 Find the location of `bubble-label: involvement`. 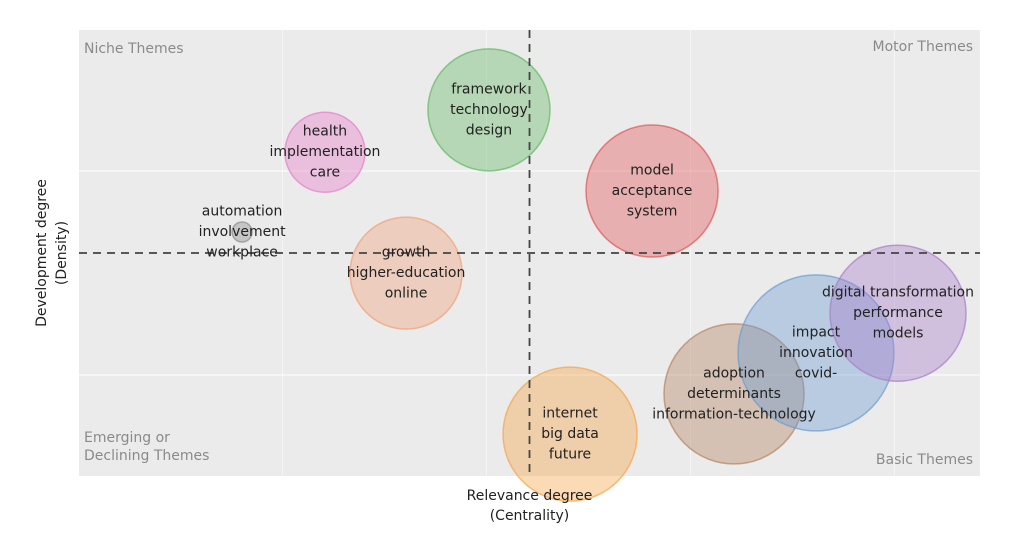

bubble-label: involvement is located at coordinates (243, 232).